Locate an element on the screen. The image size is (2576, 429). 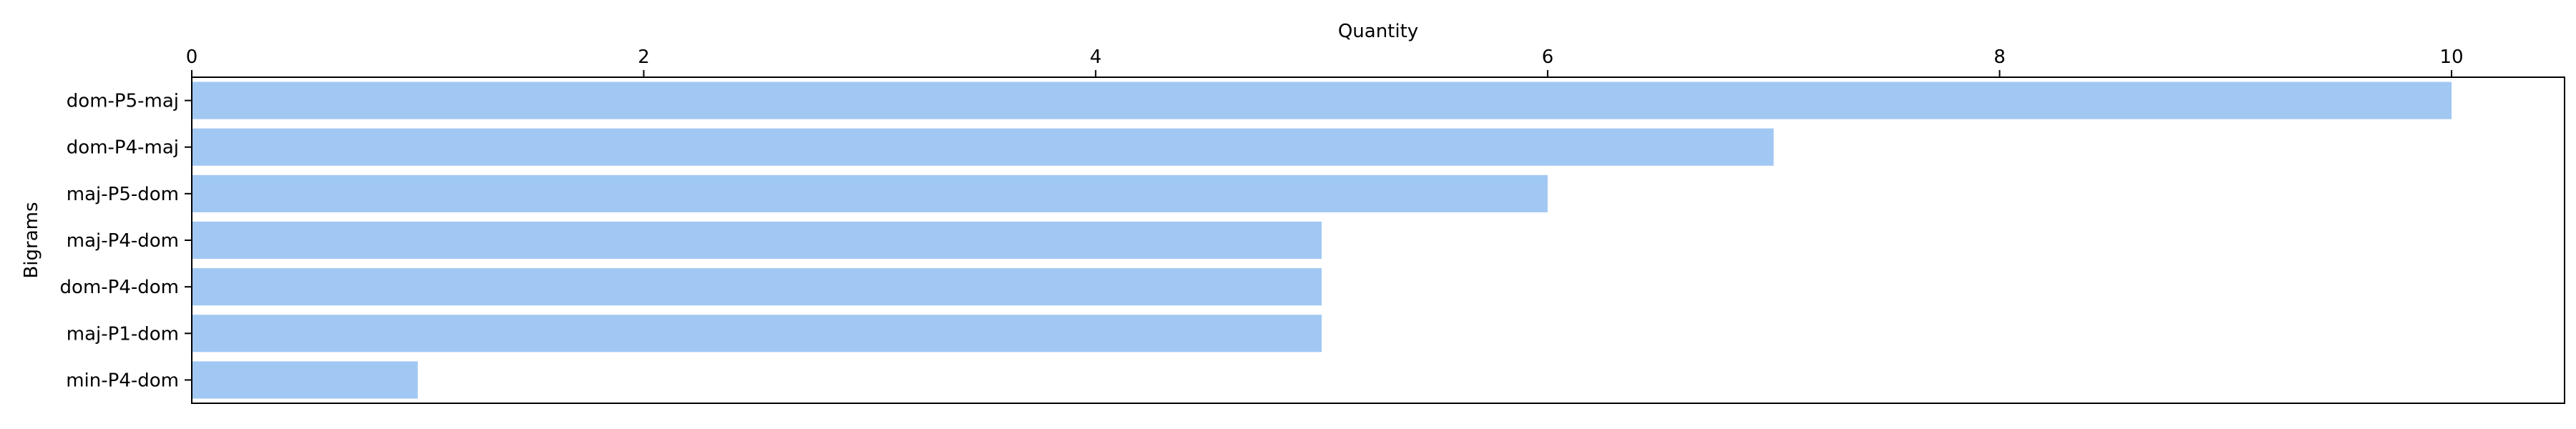
x-axis-ticks: 0 2 4 6 8 10 is located at coordinates (1325, 61).